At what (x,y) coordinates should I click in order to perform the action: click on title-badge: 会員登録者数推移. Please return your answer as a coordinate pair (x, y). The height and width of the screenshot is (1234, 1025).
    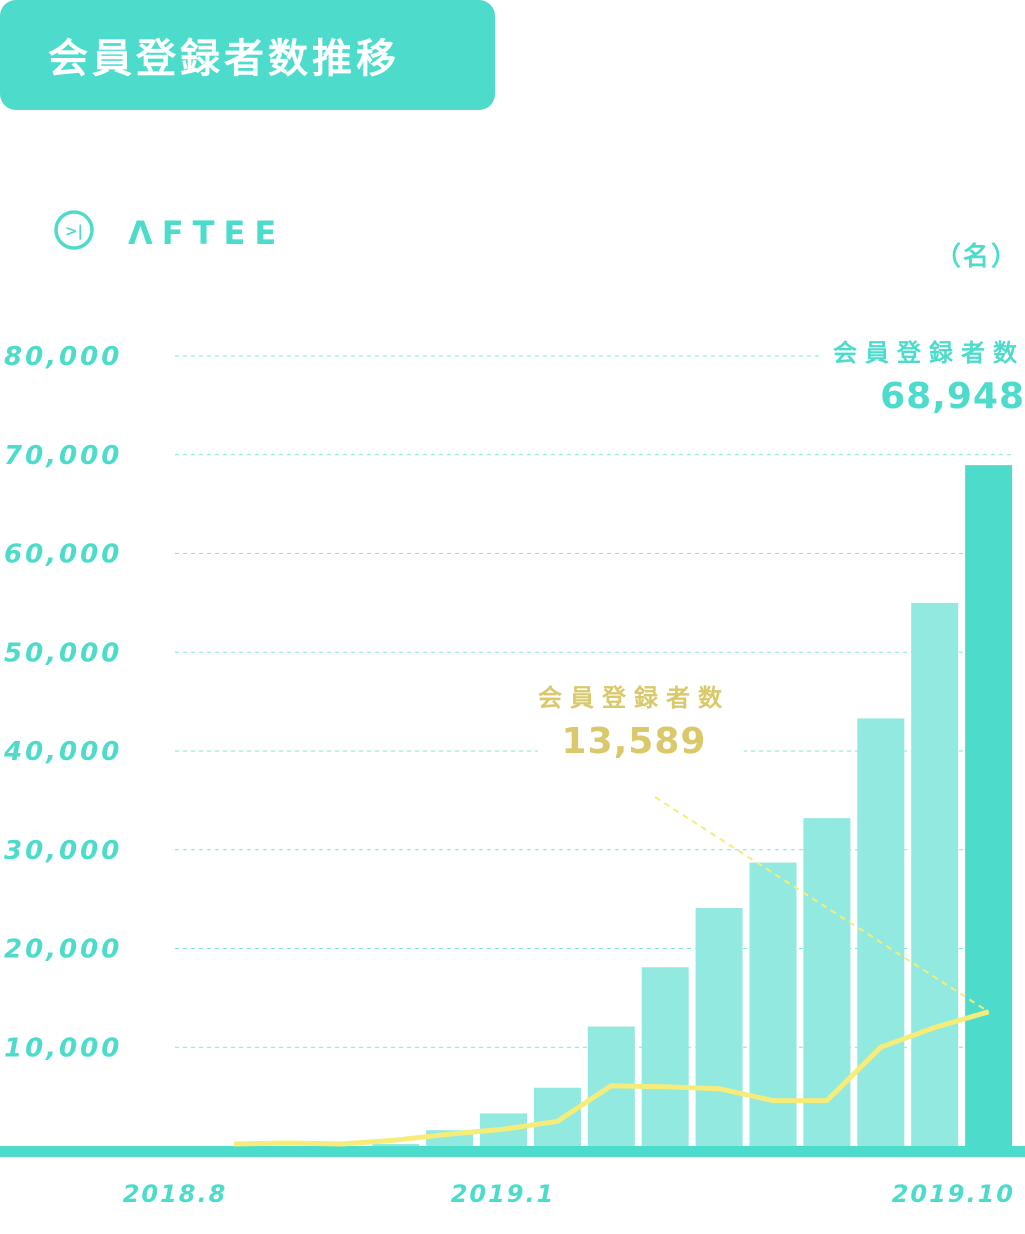
    Looking at the image, I should click on (247, 55).